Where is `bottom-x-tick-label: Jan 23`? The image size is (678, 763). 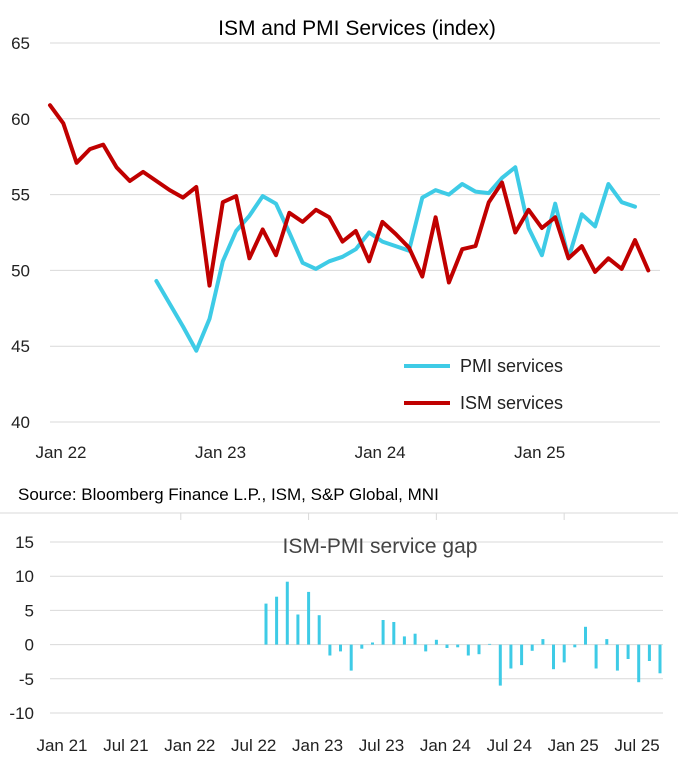
bottom-x-tick-label: Jan 23 is located at coordinates (317, 745).